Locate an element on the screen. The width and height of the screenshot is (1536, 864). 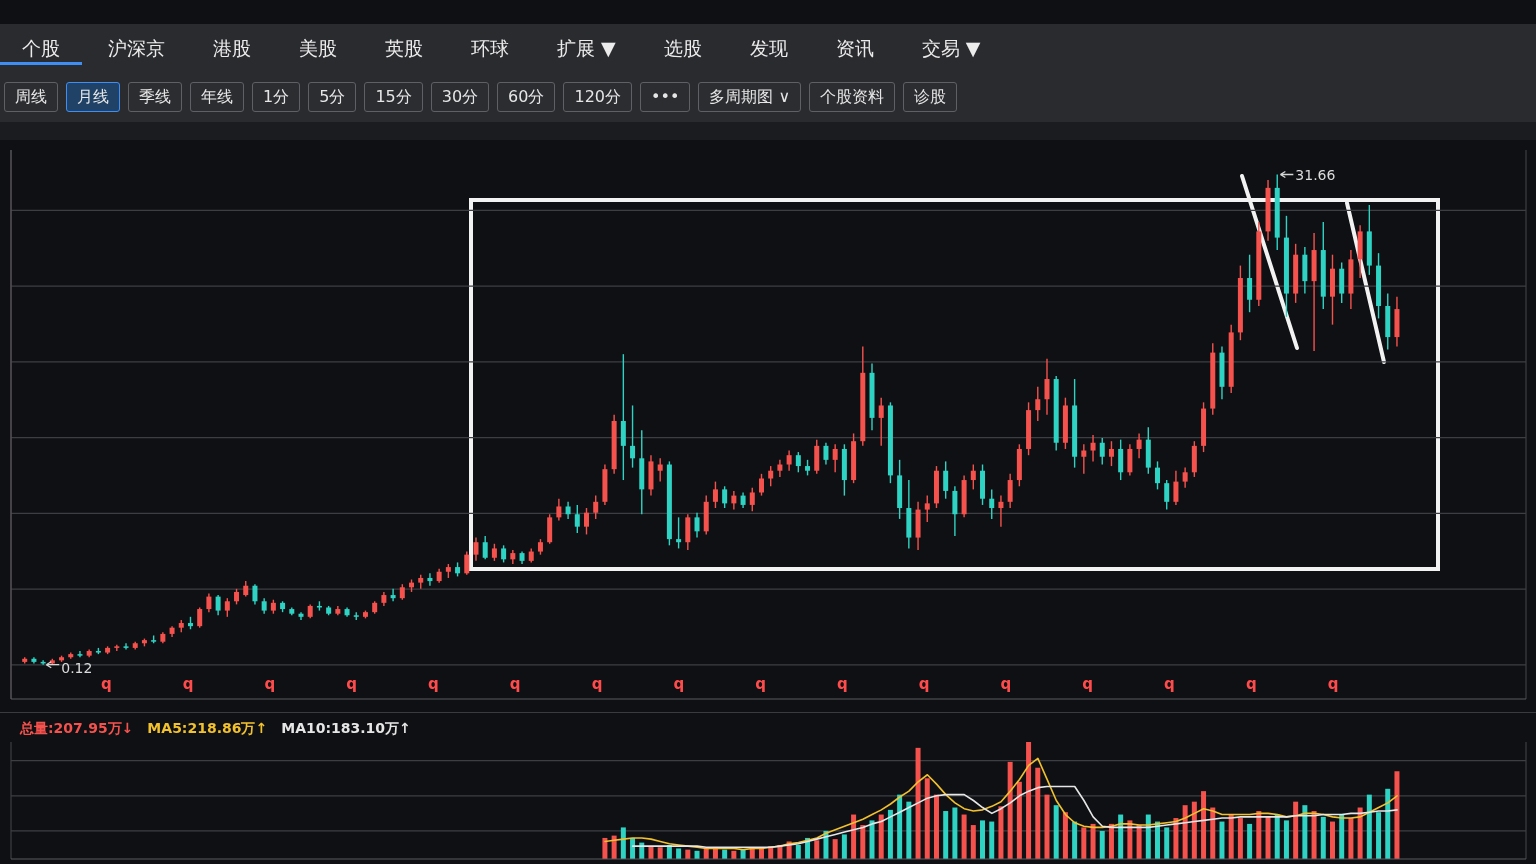
text: 个股 is located at coordinates (41, 49).